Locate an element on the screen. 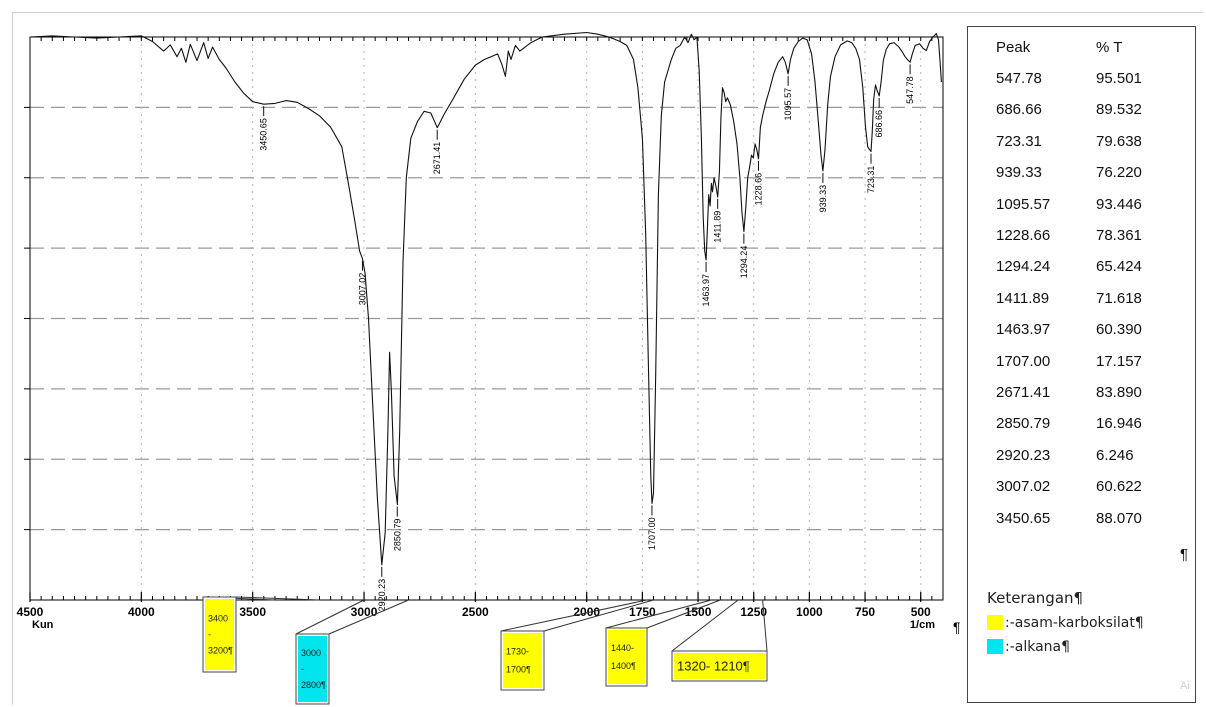 Image resolution: width=1206 pixels, height=707 pixels. x-tick-label: 4000 is located at coordinates (141, 612).